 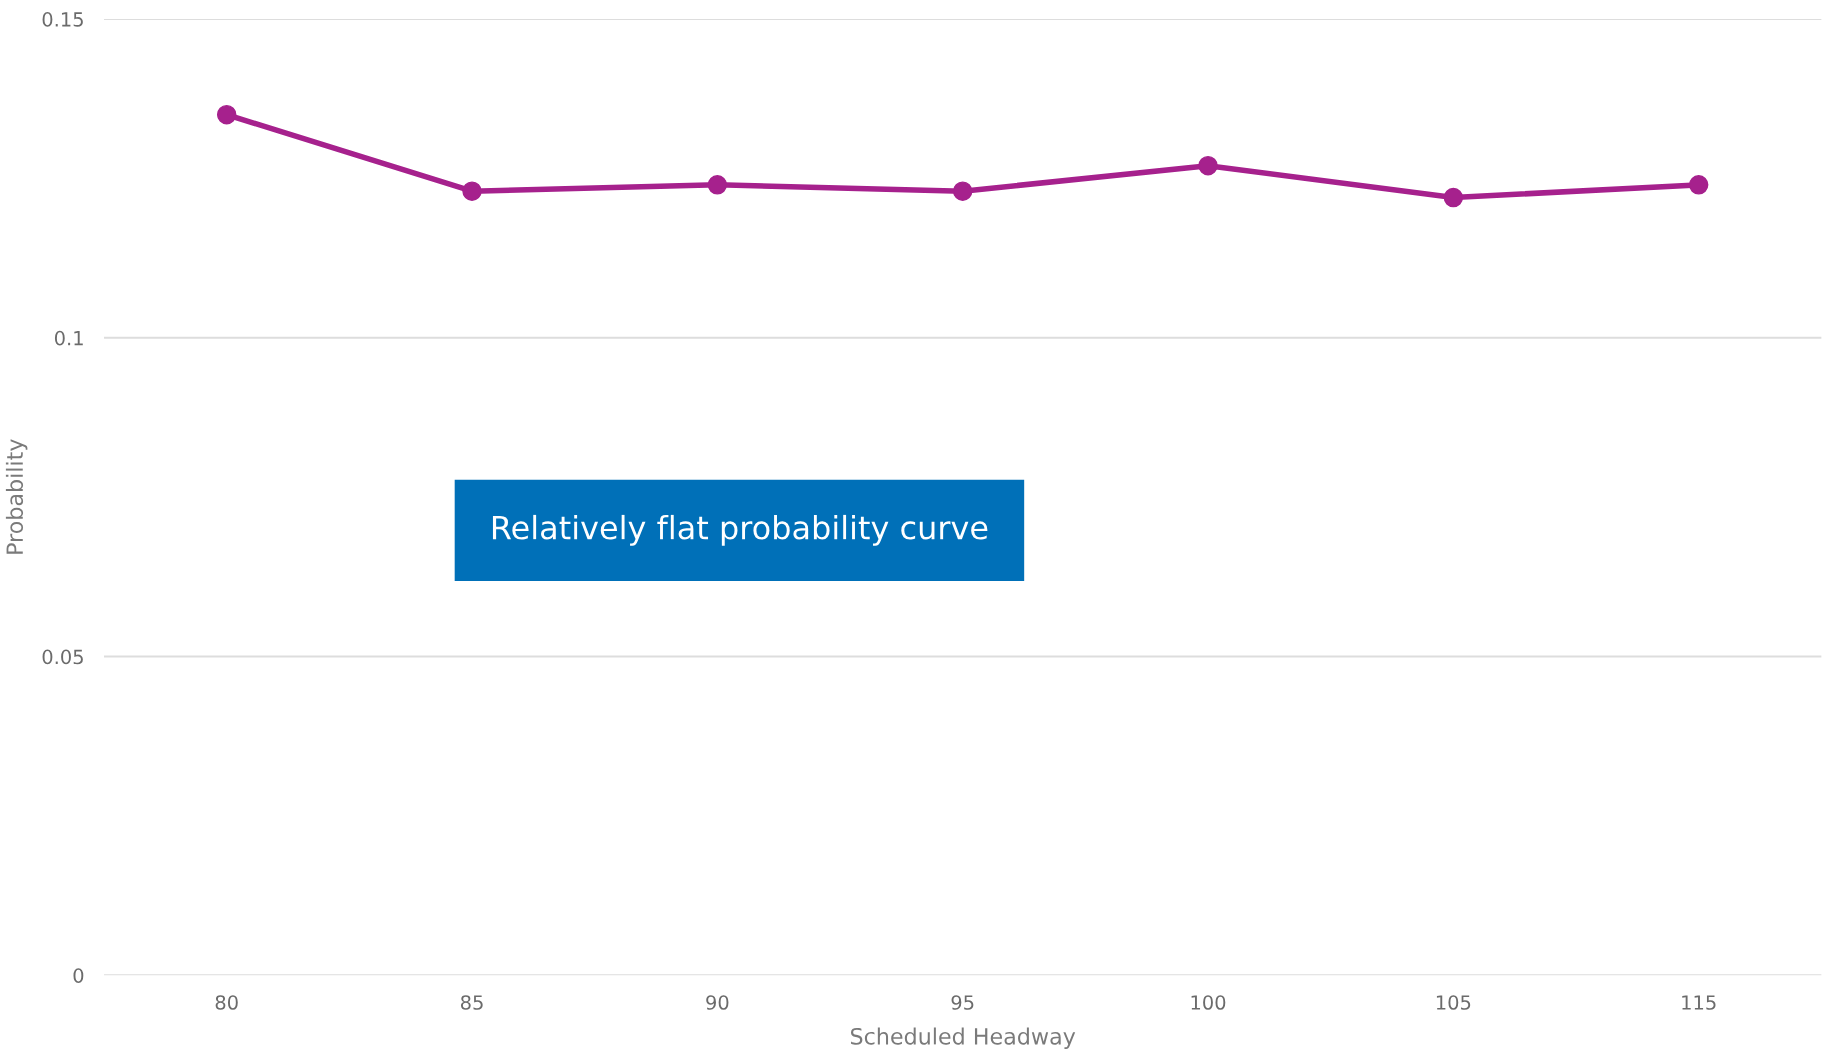 I want to click on y-axis-title: Probability, so click(x=16, y=496).